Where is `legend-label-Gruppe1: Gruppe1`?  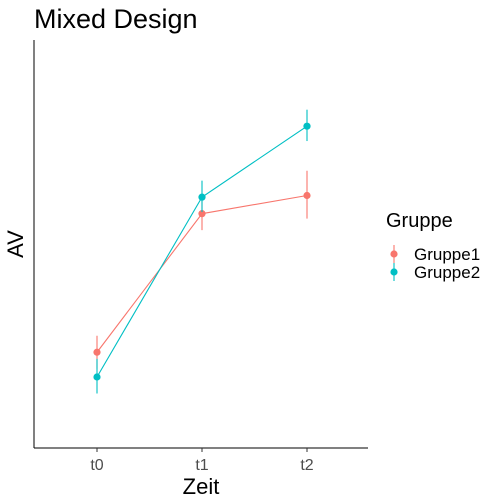 legend-label-Gruppe1: Gruppe1 is located at coordinates (447, 254).